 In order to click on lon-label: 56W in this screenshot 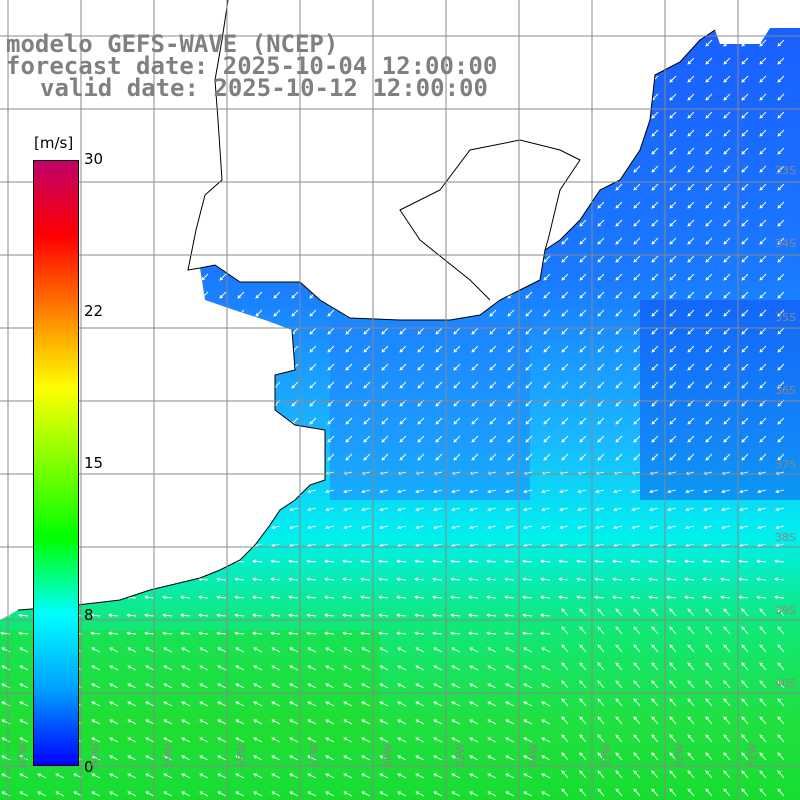, I will do `click(387, 755)`.